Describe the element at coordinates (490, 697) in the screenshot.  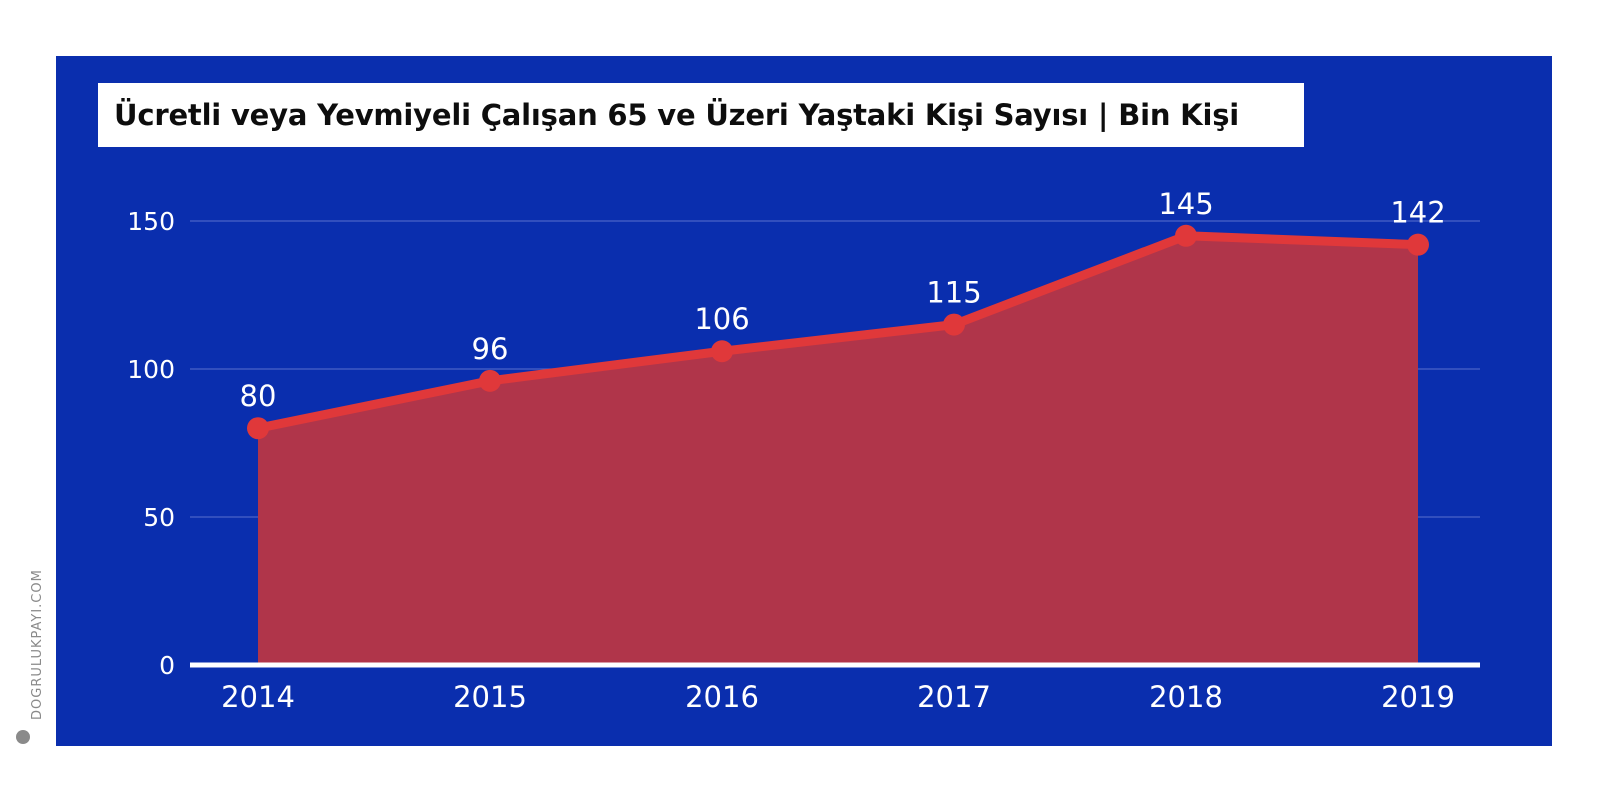
I see `x-tick-label: 2015` at that location.